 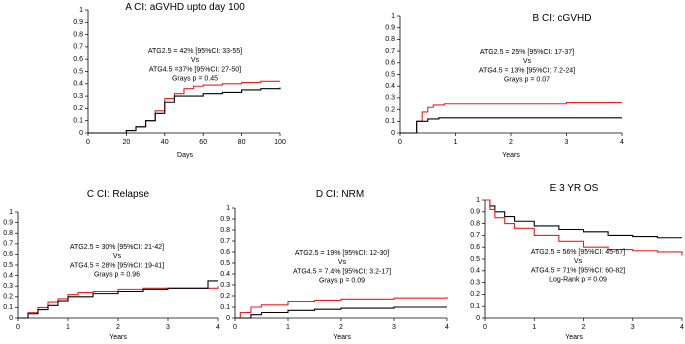 I want to click on annotation: ATG4.5 = 7.4% [95%CI: 3.2-17], so click(x=342, y=271).